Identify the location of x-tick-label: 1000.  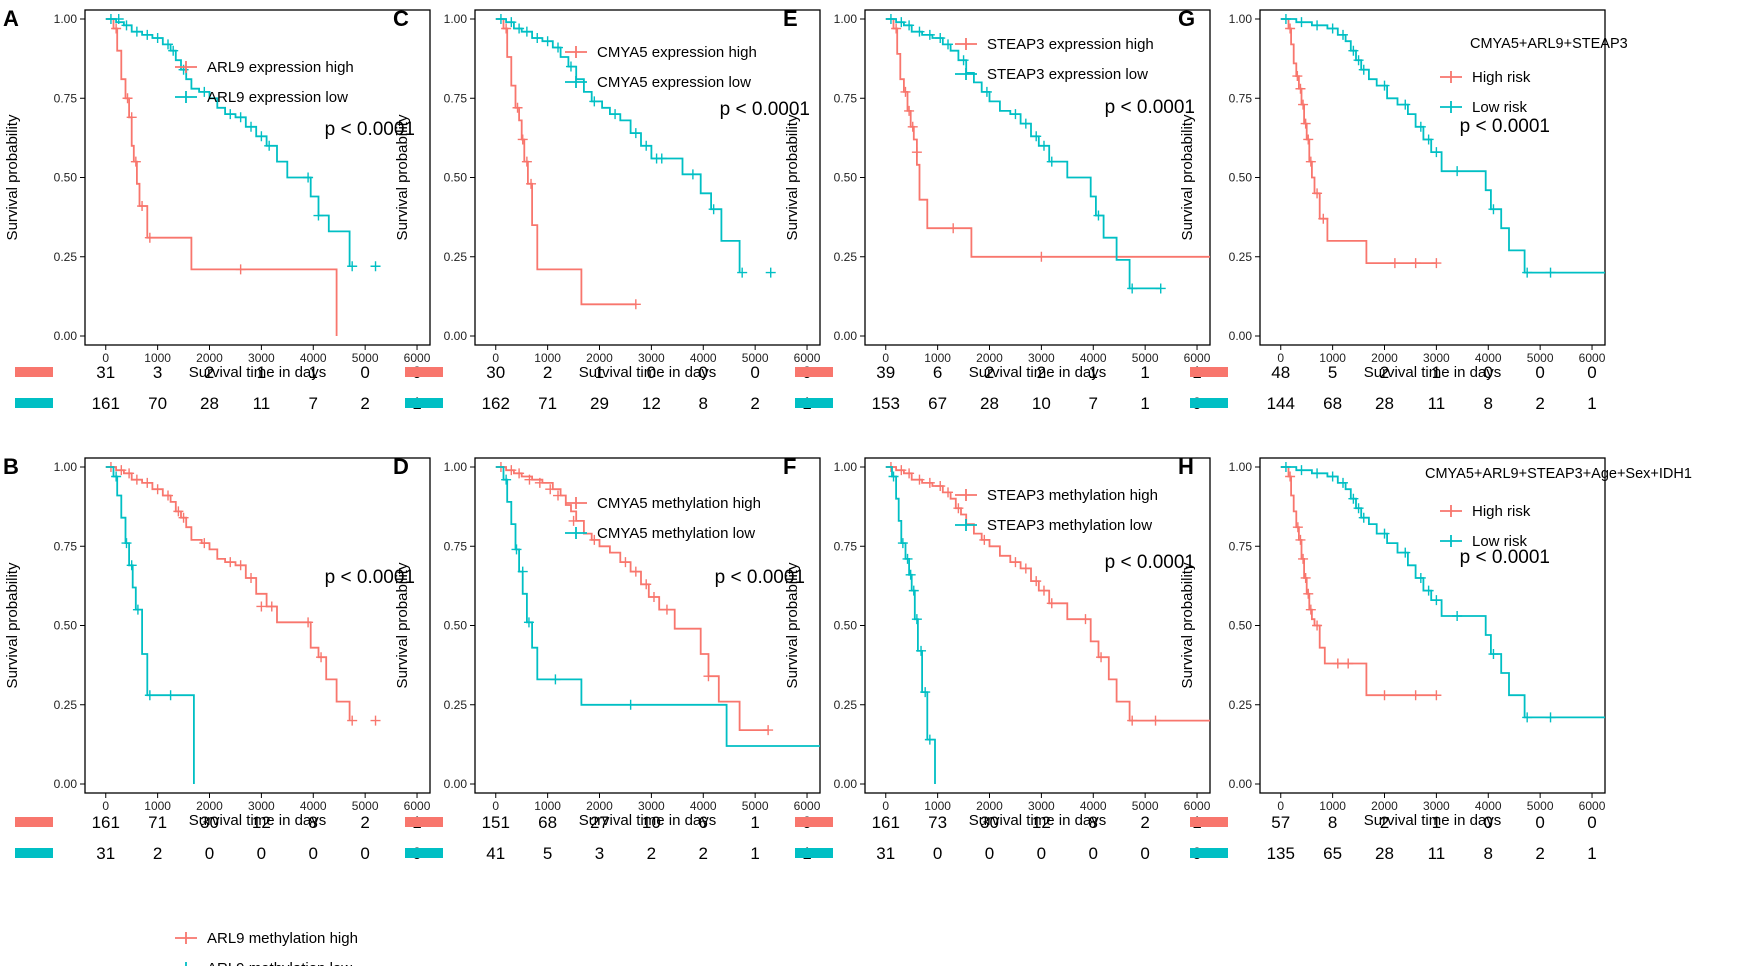
(547, 358).